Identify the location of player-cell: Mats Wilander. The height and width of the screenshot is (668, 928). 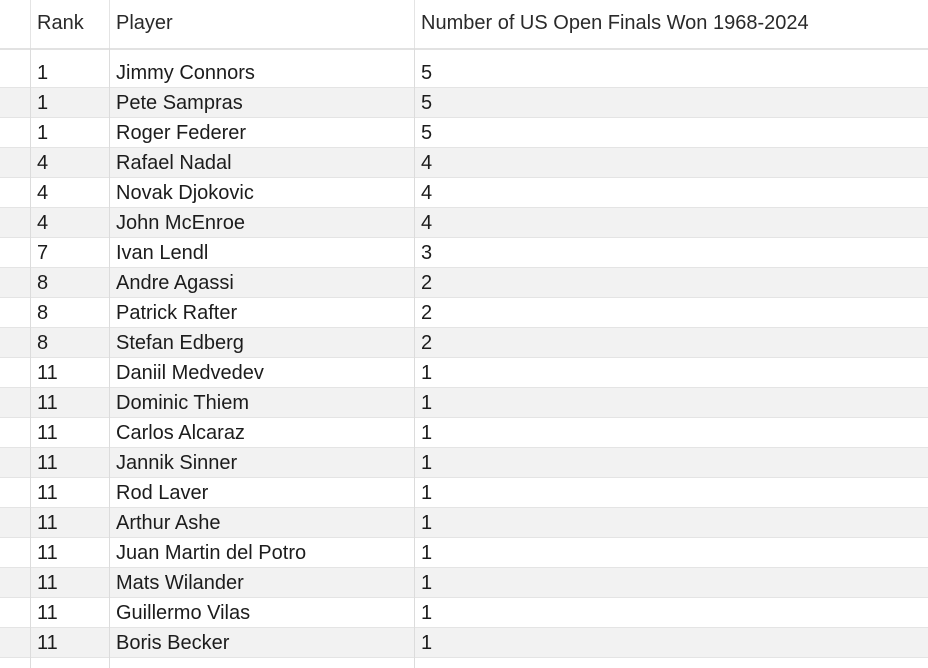
(180, 583).